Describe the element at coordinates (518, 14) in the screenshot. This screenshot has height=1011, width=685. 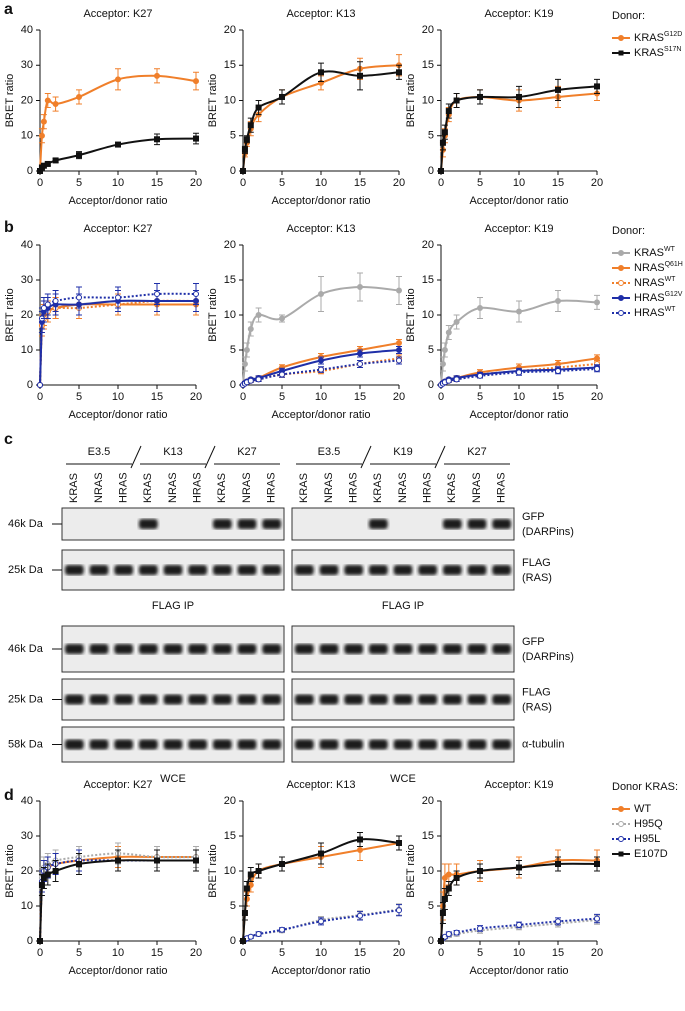
I see `chart-title: Acceptor: K19` at that location.